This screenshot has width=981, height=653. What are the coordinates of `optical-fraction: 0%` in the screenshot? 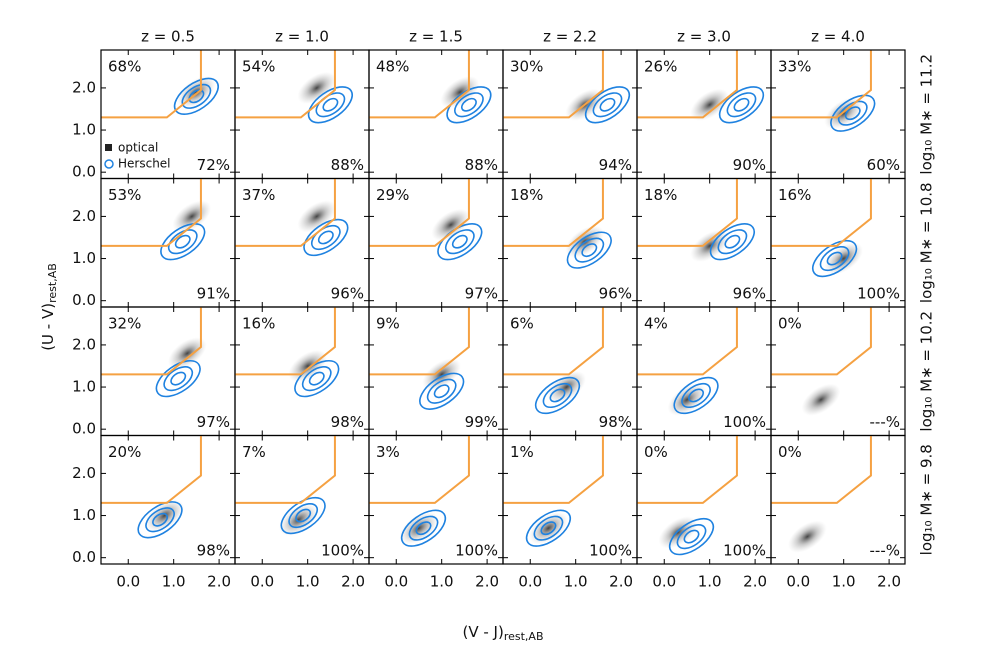 It's located at (790, 324).